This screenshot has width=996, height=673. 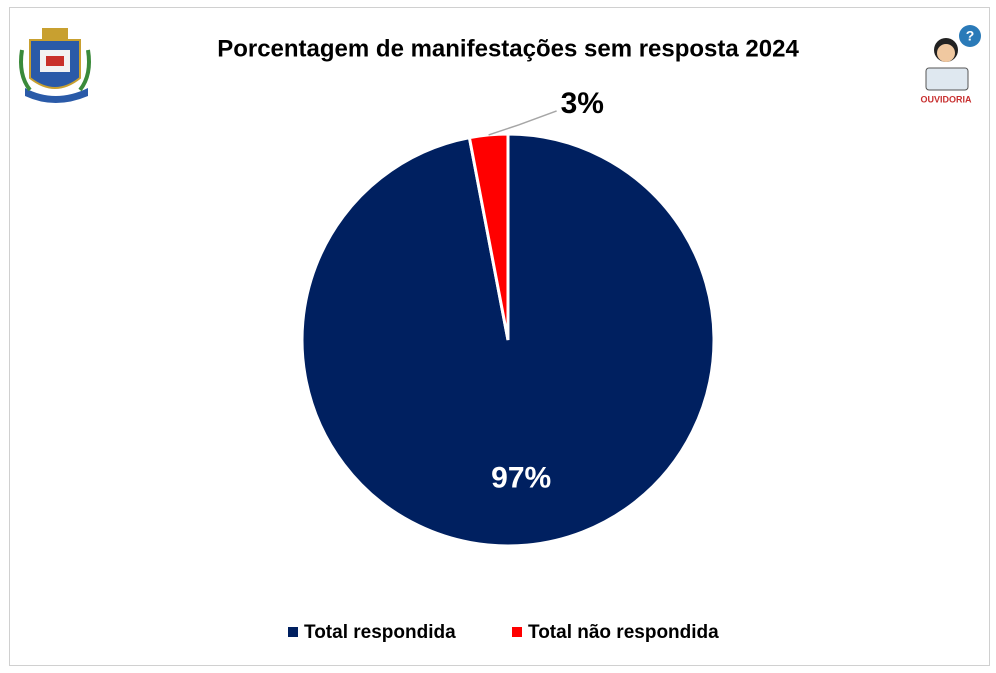 I want to click on legend-label: Total respondida, so click(x=380, y=632).